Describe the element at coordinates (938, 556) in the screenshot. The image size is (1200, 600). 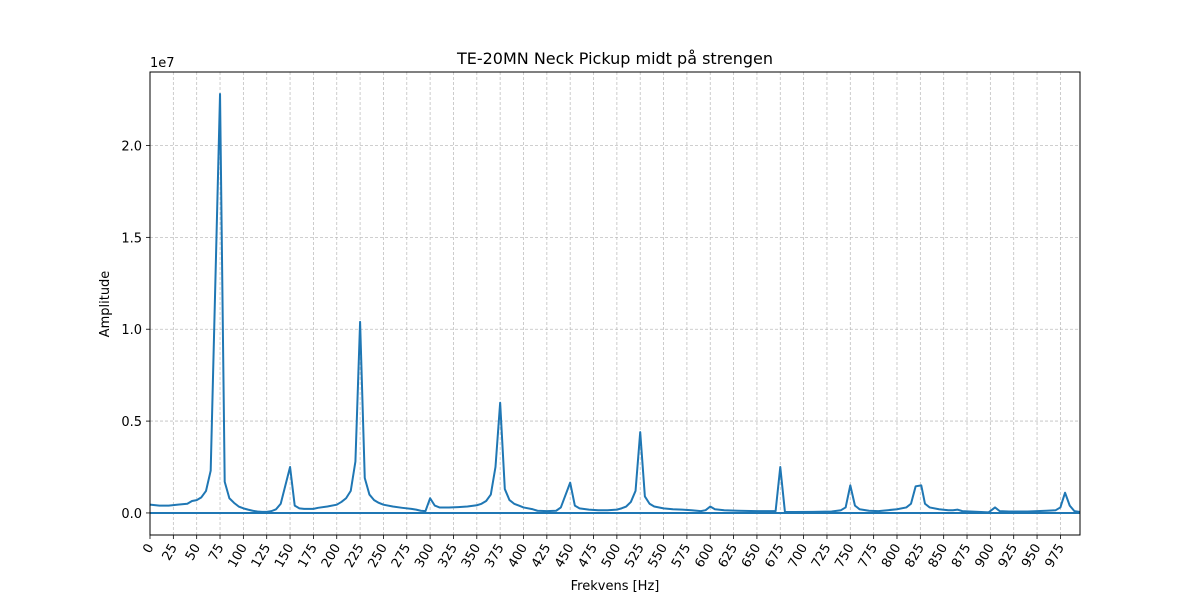
I see `x-tick-label: 850` at that location.